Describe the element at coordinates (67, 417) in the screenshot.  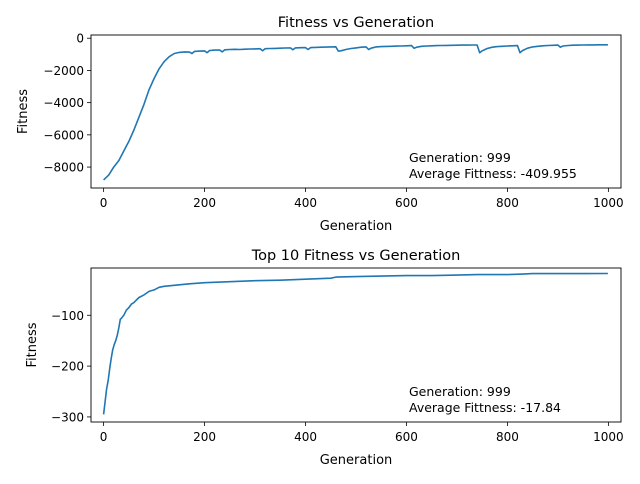
I see `y-tick-label: −300` at that location.